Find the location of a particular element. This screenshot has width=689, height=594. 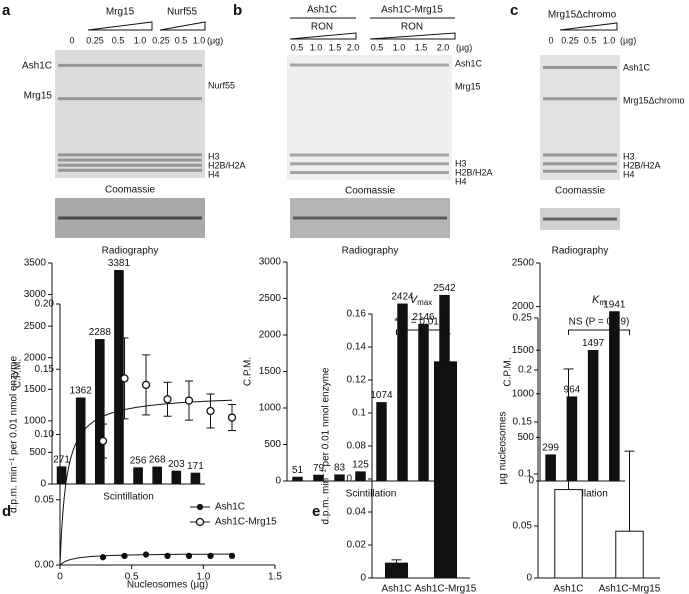

y-tick-label: 3000 is located at coordinates (270, 262).